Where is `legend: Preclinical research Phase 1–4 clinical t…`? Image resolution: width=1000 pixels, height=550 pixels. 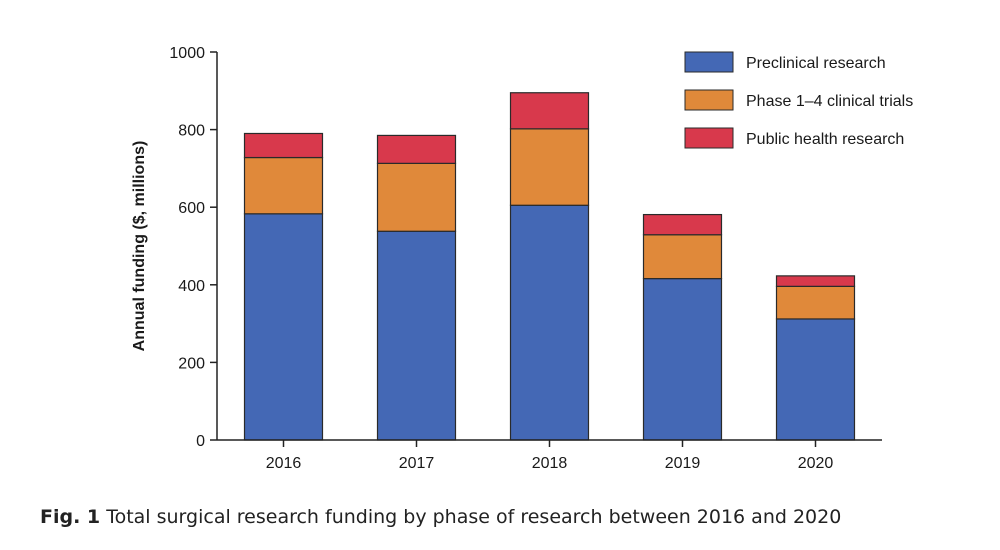
legend: Preclinical research Phase 1–4 clinical t… is located at coordinates (798, 100).